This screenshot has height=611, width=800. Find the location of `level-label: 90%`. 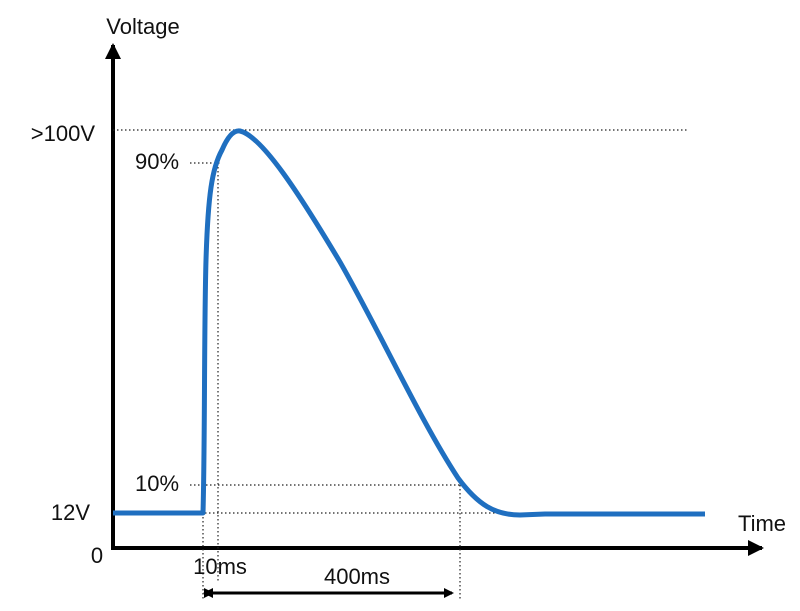

level-label: 90% is located at coordinates (157, 161).